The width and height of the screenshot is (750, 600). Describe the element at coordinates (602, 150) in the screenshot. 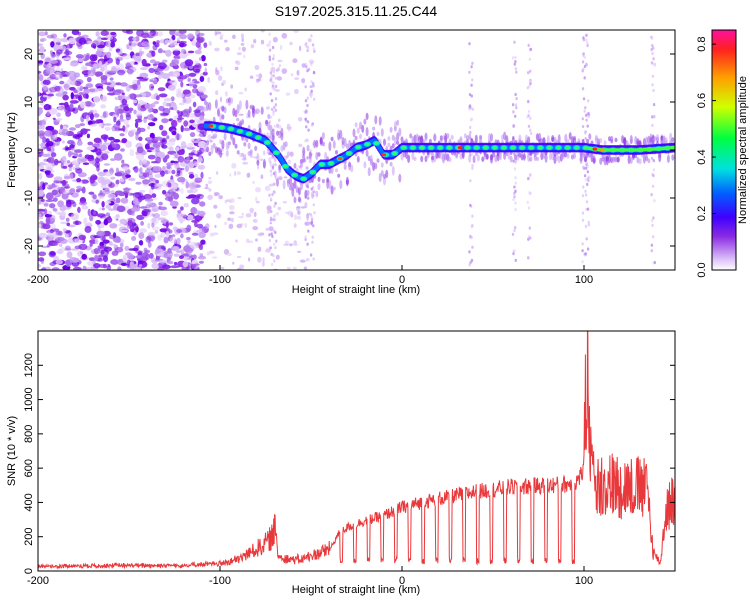

I see `ridge-peak` at that location.